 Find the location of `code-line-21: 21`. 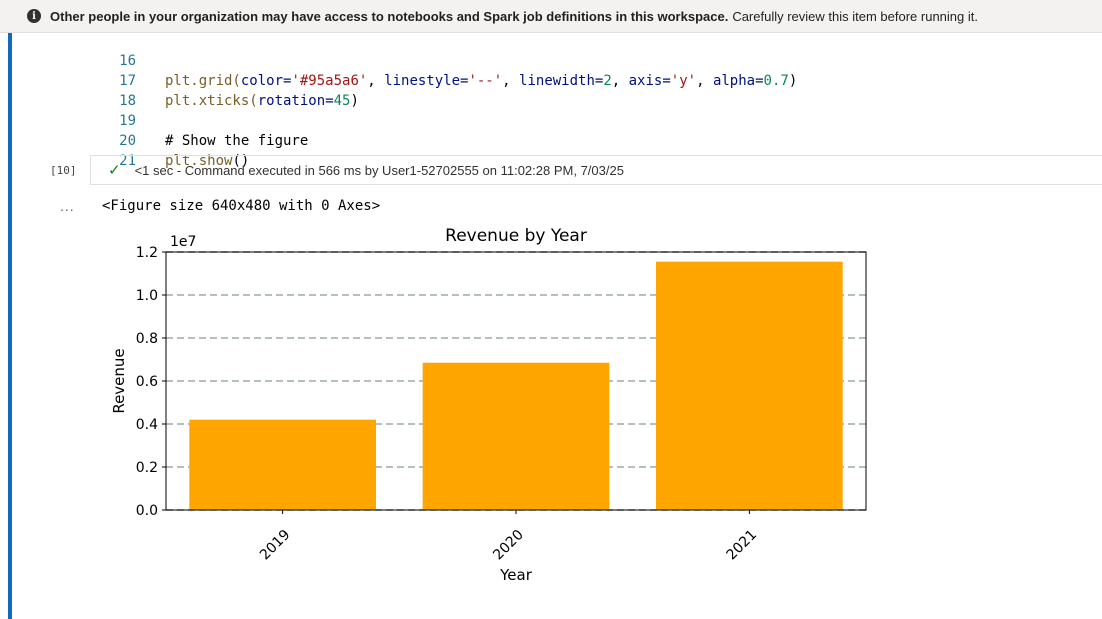

code-line-21: 21 is located at coordinates (113, 150).